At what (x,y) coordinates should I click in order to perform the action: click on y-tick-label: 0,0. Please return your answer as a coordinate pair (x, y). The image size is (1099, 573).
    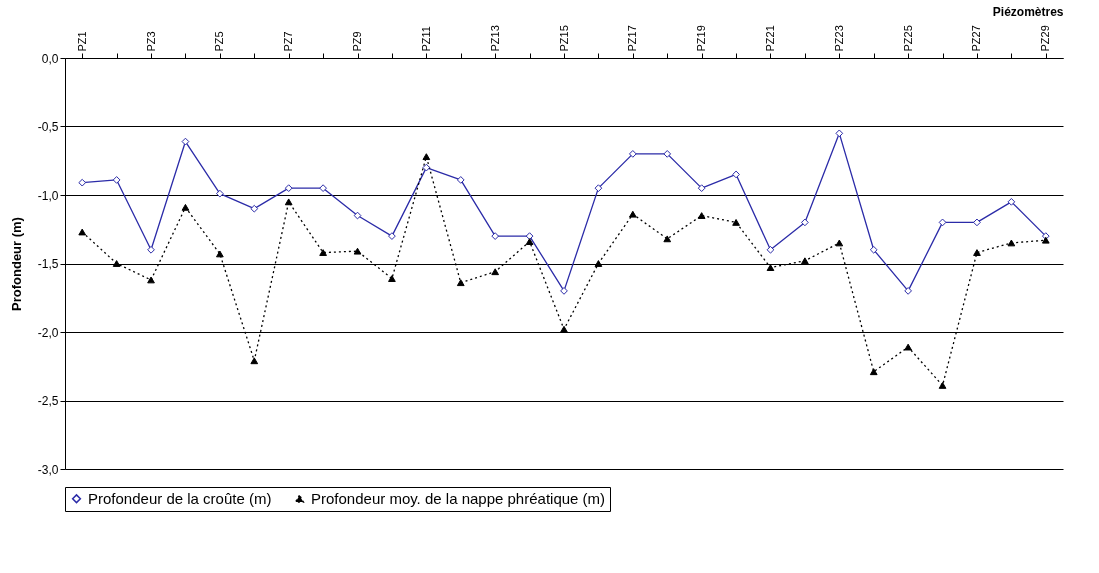
    Looking at the image, I should click on (50, 58).